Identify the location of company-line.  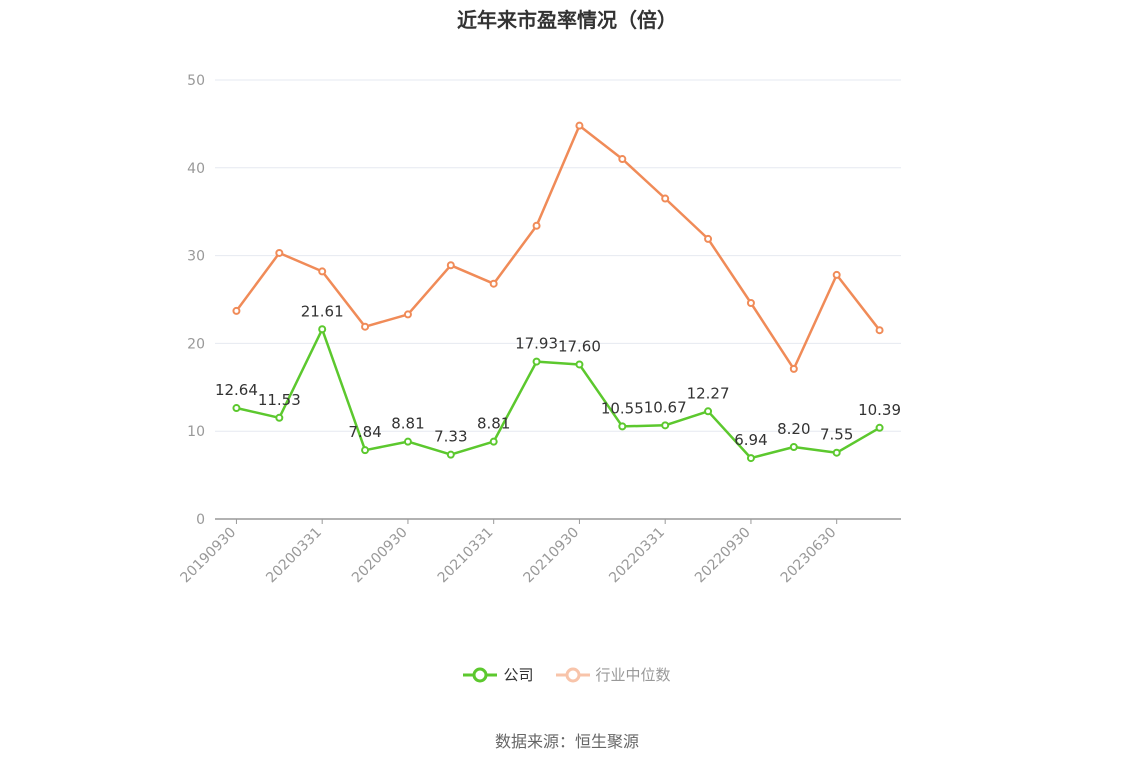
(558, 394).